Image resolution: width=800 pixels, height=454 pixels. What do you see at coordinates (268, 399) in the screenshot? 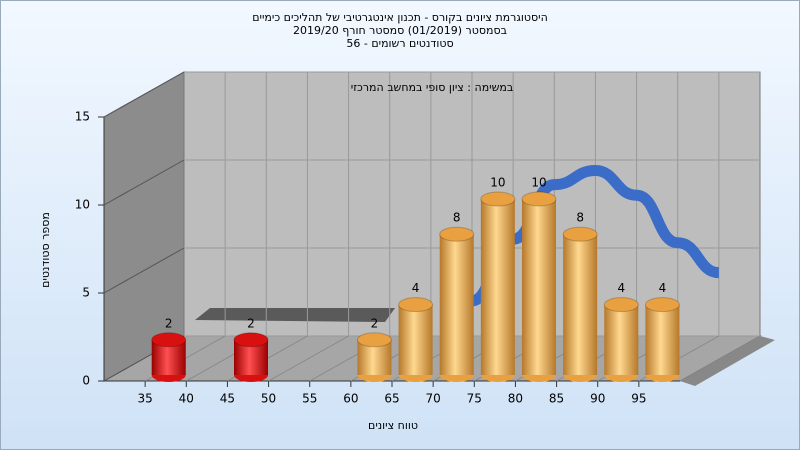
I see `x-tick-label: 50` at bounding box center [268, 399].